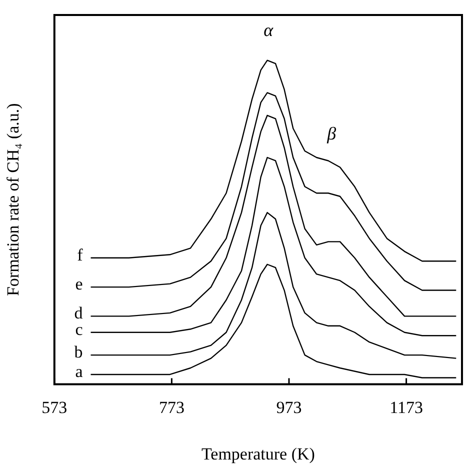  I want to click on x-axis-title: Temperature (K), so click(258, 454).